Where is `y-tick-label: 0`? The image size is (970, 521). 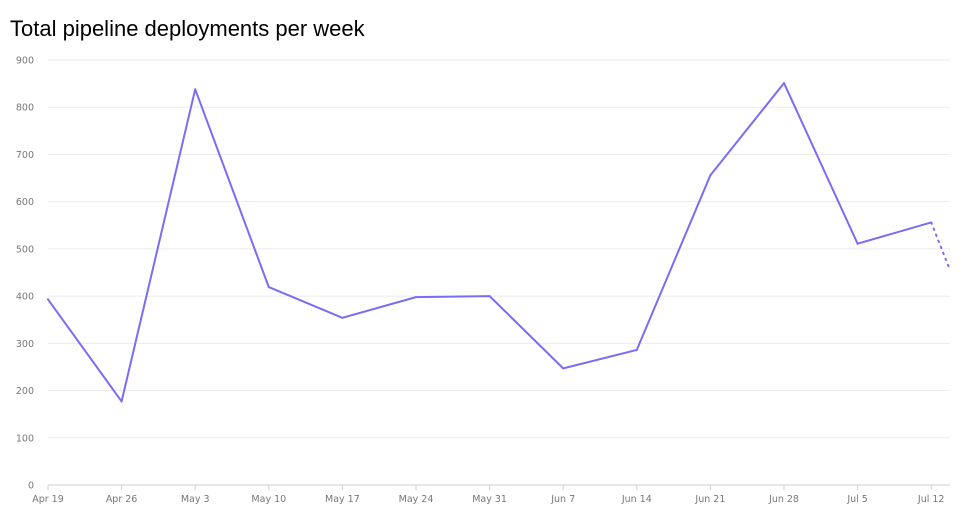
y-tick-label: 0 is located at coordinates (31, 486).